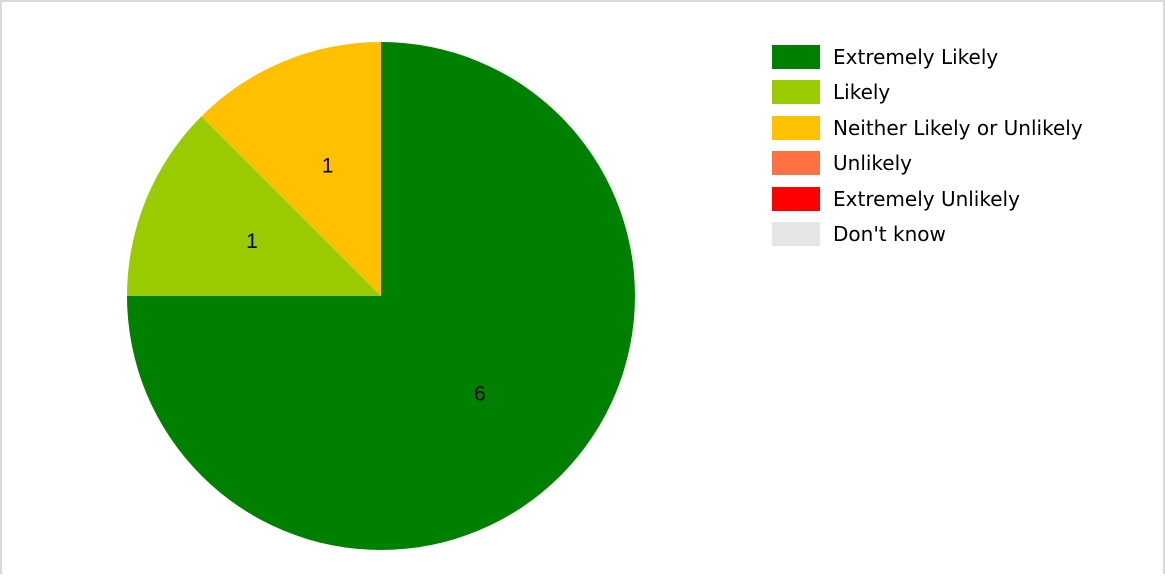 This screenshot has width=1165, height=576. I want to click on legend-label: Neither Likely or Unlikely, so click(958, 127).